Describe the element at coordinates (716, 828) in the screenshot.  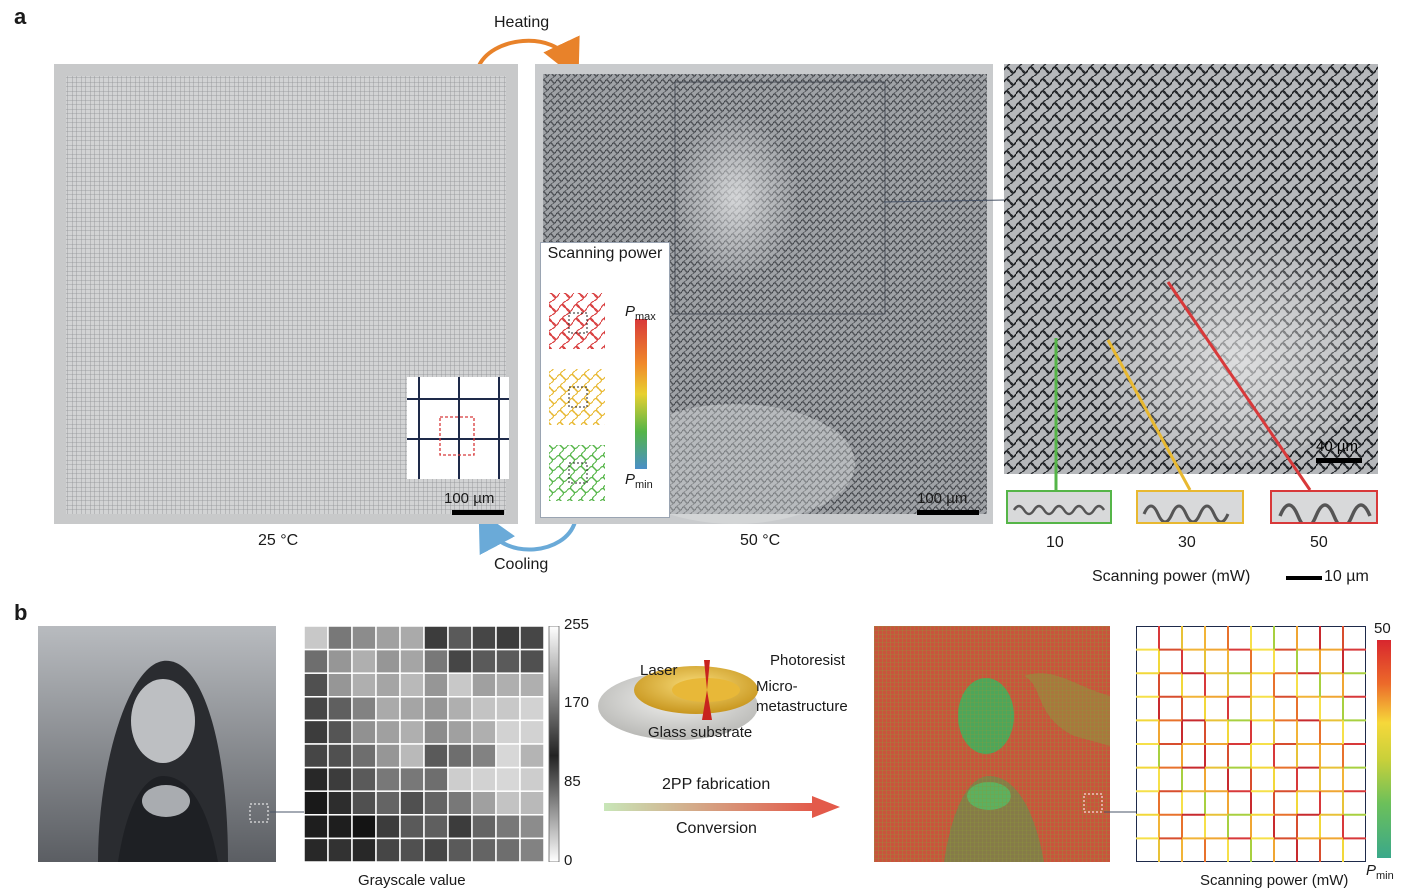
I see `conversion-label: Conversion` at that location.